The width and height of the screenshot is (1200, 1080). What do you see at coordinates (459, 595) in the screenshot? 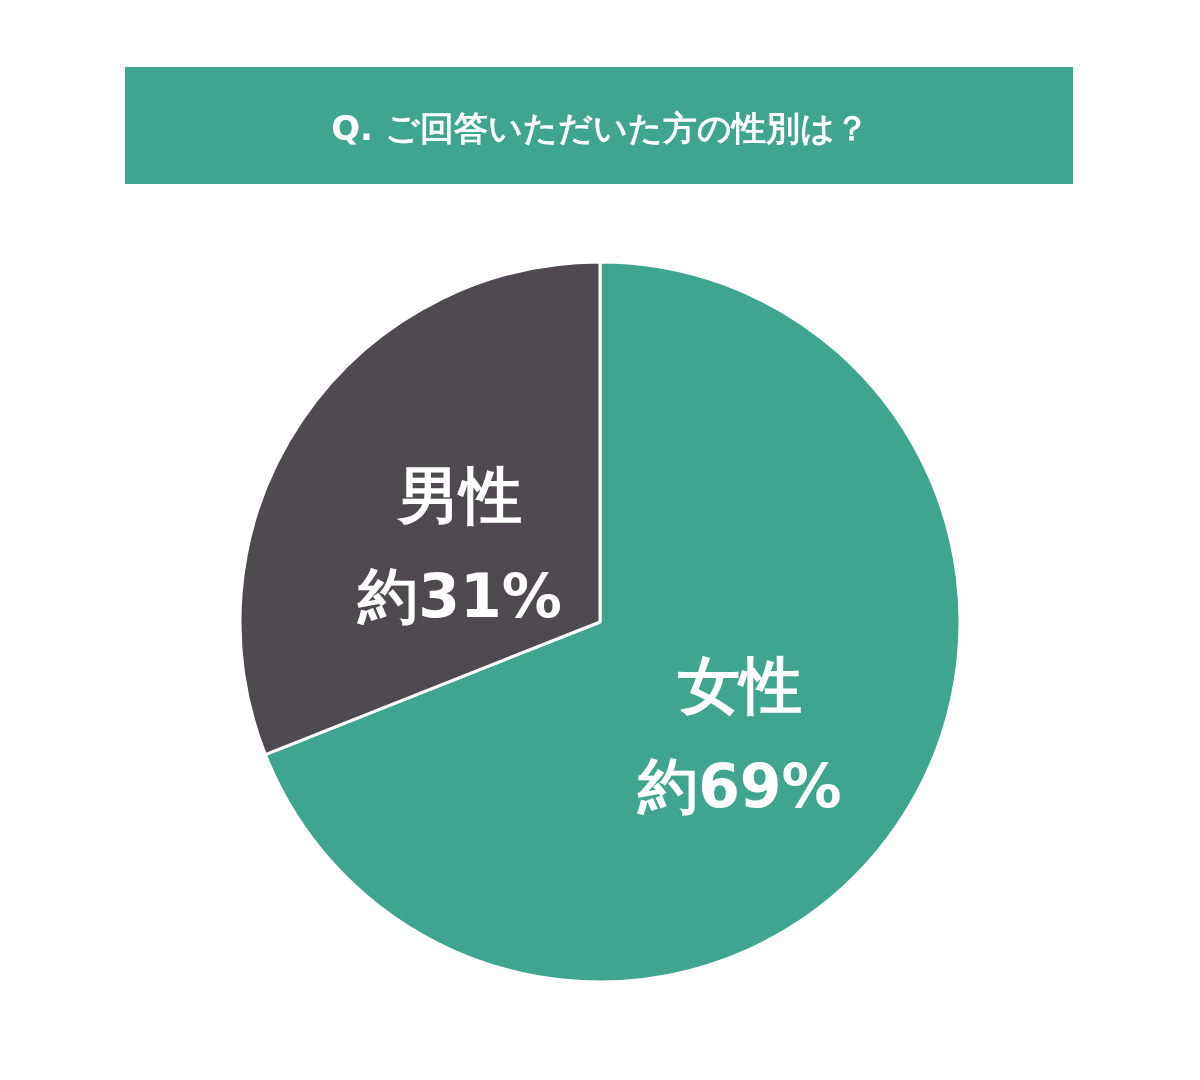
I see `data-label: 約31%` at bounding box center [459, 595].